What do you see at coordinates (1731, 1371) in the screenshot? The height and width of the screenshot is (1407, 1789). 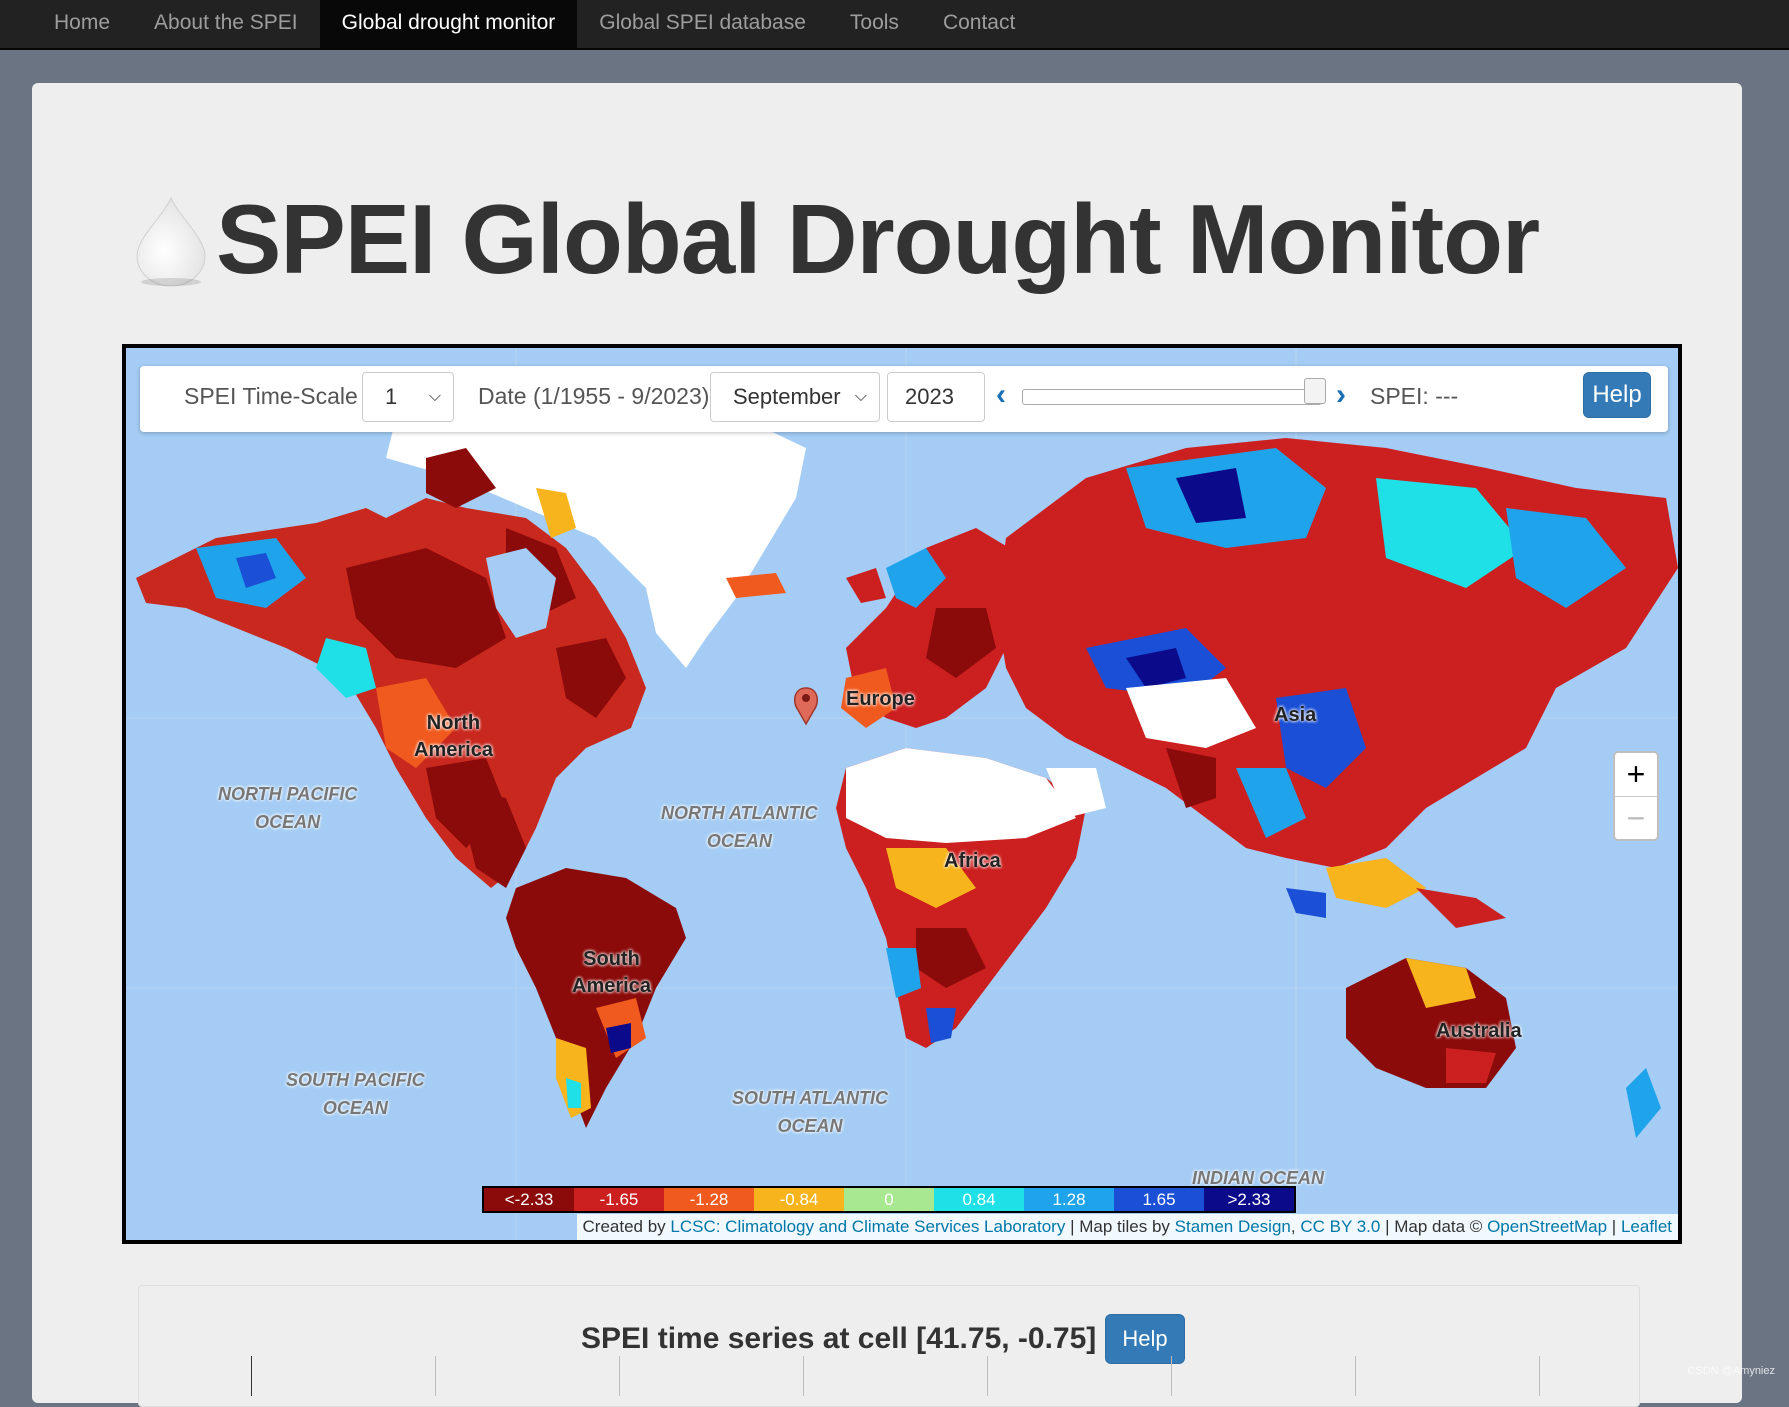 I see `watermark: CSDN @Amyniez` at bounding box center [1731, 1371].